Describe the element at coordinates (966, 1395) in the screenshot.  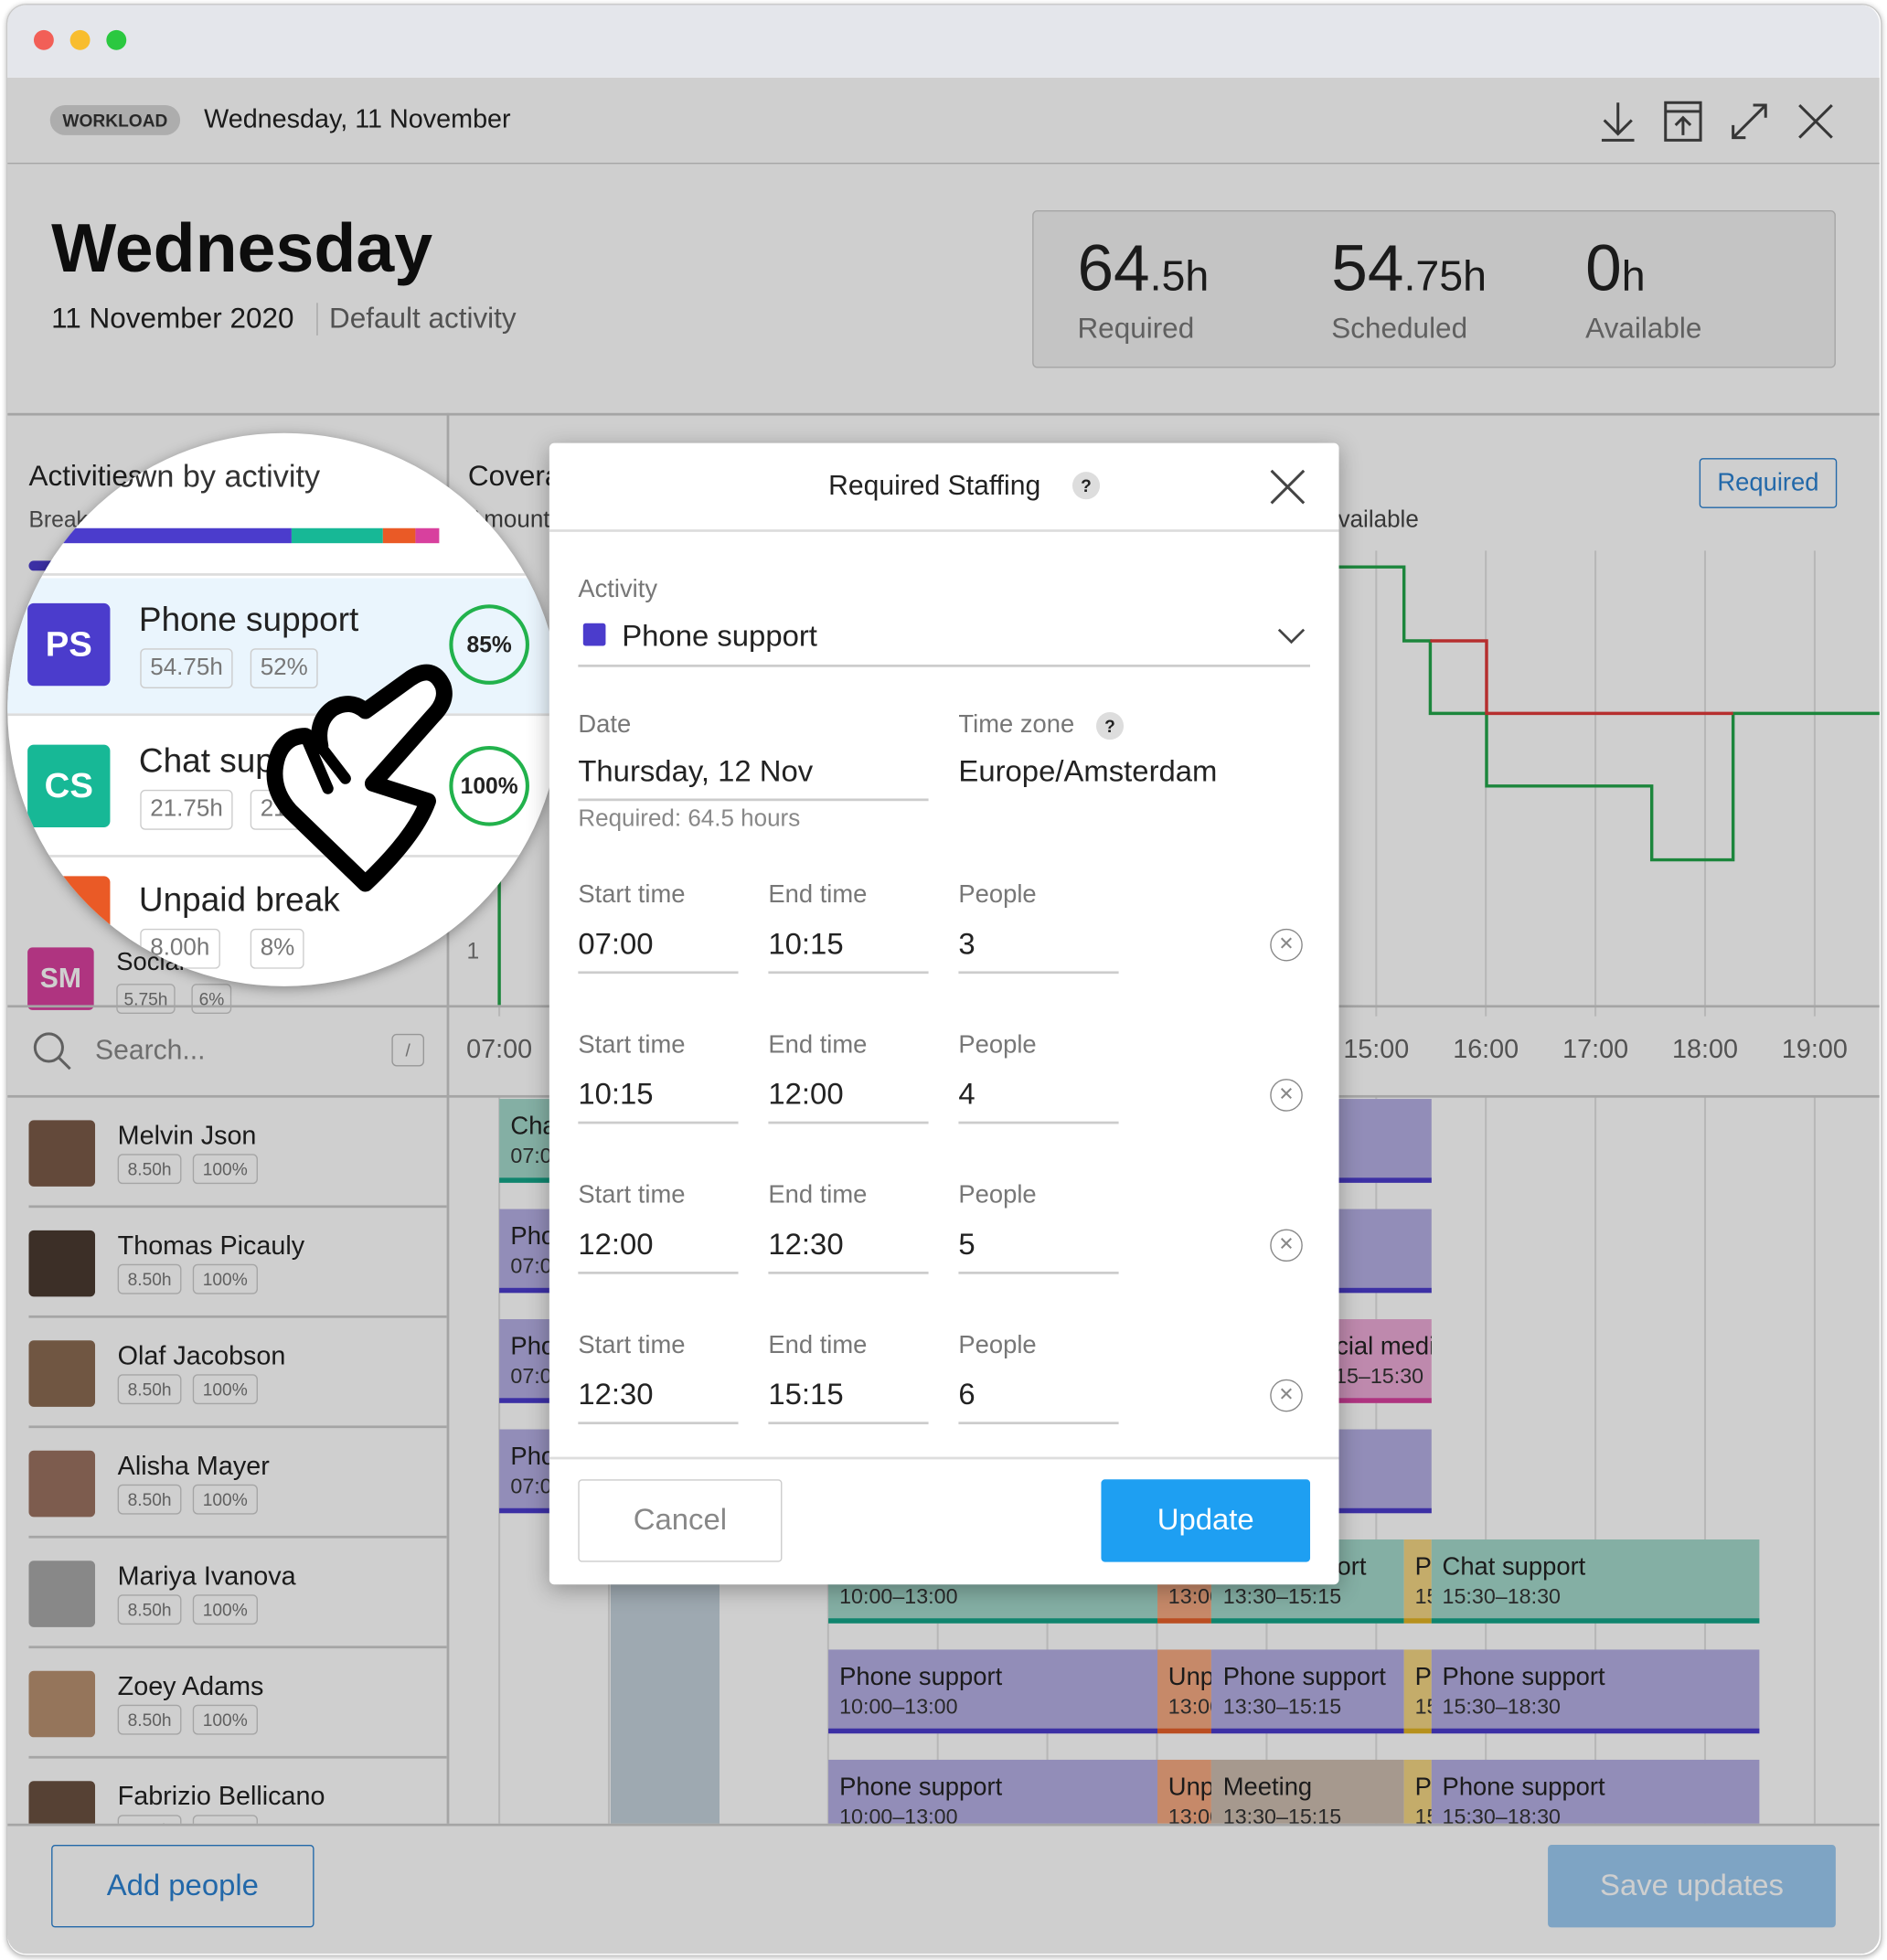
I see `staffing-input: 6` at that location.